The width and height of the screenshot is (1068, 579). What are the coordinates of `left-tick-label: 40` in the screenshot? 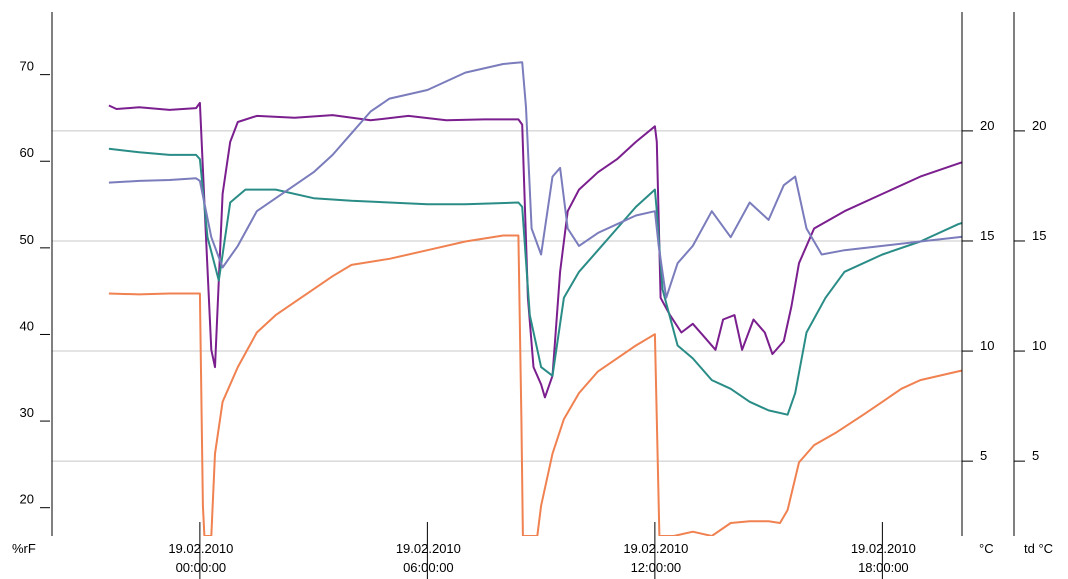 It's located at (27, 325).